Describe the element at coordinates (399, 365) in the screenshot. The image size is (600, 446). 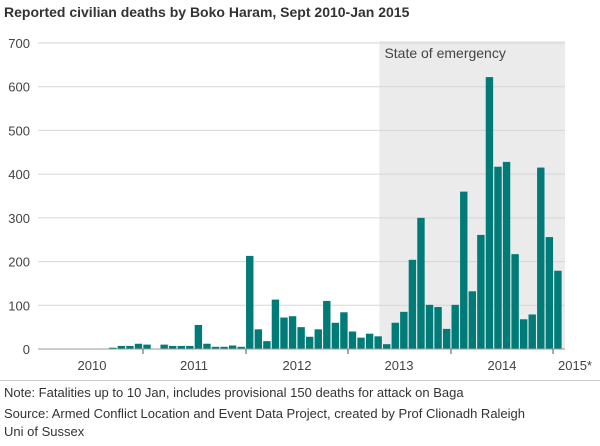
I see `x-tick-label: 2013` at that location.